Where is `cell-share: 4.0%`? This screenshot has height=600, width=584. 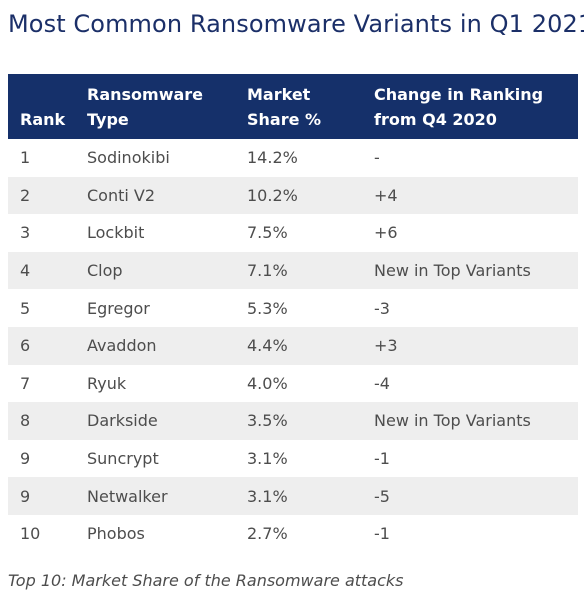 cell-share: 4.0% is located at coordinates (267, 383).